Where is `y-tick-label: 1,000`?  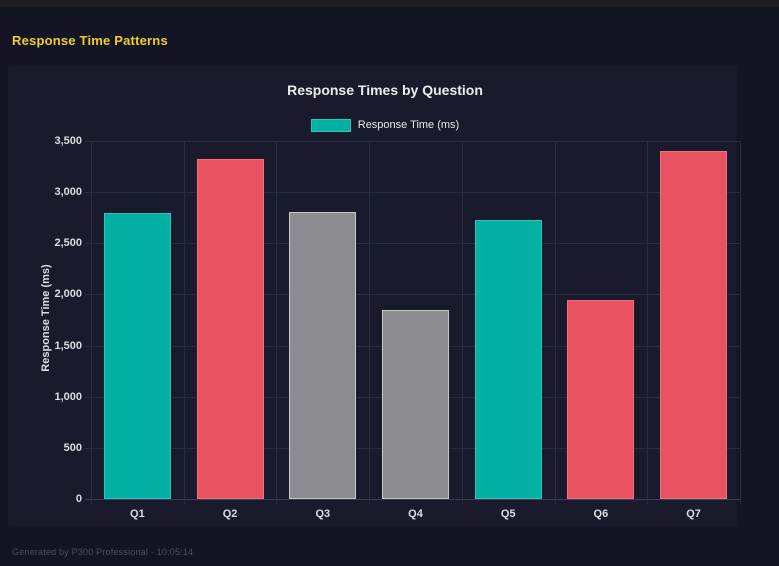 y-tick-label: 1,000 is located at coordinates (68, 396).